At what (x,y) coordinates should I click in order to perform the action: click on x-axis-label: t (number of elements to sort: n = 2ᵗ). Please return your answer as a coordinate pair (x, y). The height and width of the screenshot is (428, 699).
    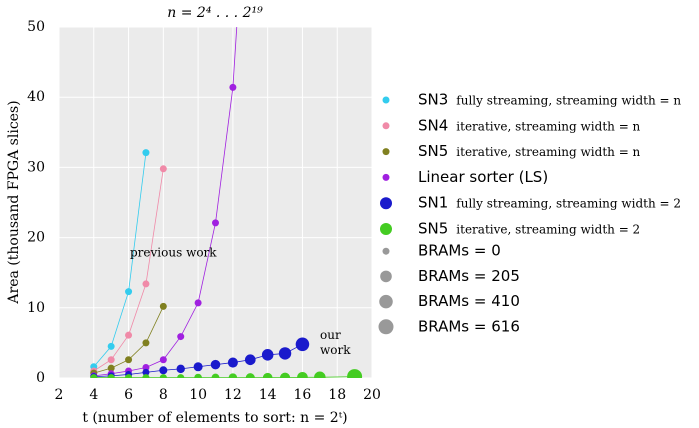
    Looking at the image, I should click on (214, 418).